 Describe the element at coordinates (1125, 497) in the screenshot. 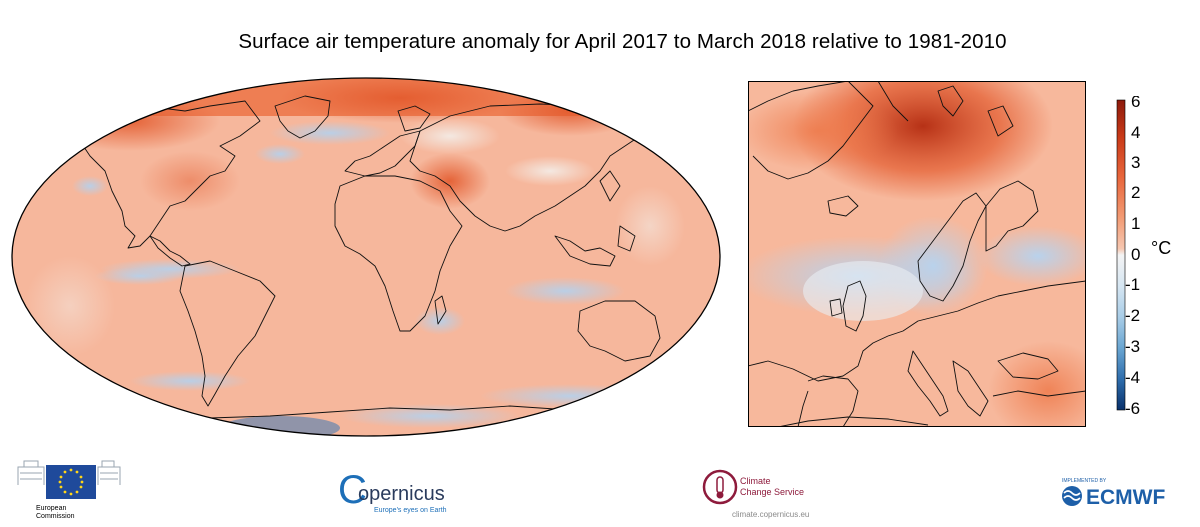

I see `ecmwf-name: ECMWF` at that location.